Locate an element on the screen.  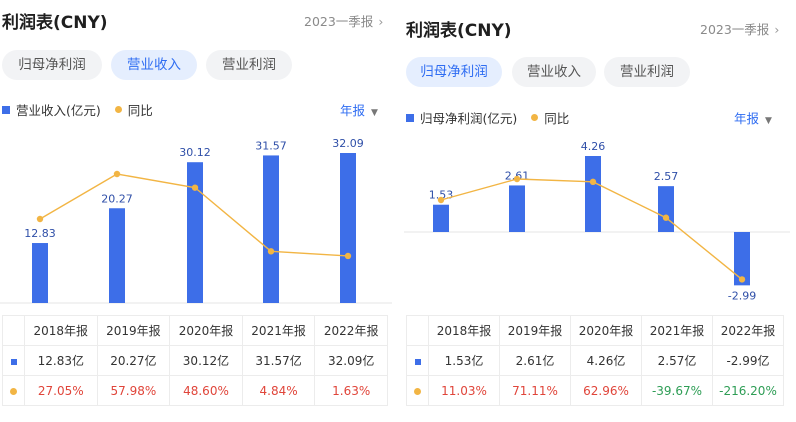
value-cell: 31.57亿 is located at coordinates (278, 360).